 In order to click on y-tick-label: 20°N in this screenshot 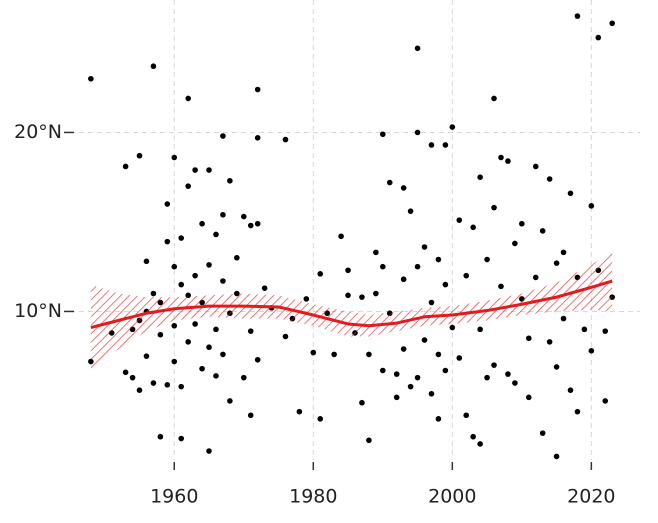, I will do `click(38, 132)`.